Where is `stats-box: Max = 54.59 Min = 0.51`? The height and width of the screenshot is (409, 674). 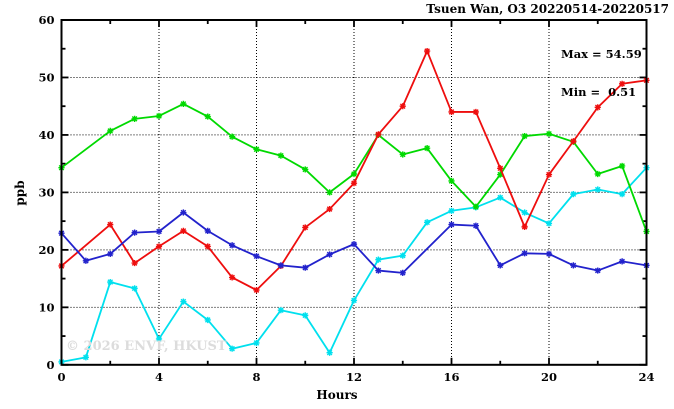
stats-box: Max = 54.59 Min = 0.51 is located at coordinates (601, 73).